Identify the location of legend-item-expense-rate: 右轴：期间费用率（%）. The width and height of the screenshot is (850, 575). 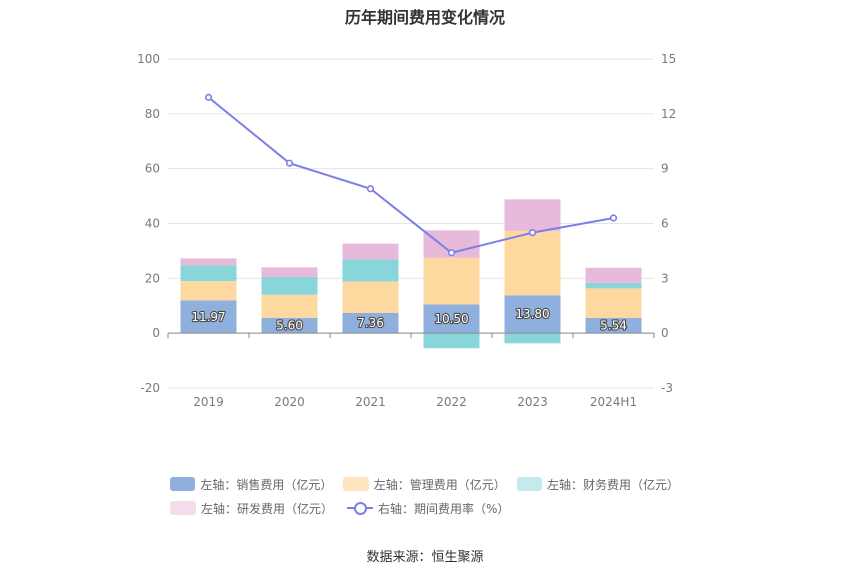
(428, 508).